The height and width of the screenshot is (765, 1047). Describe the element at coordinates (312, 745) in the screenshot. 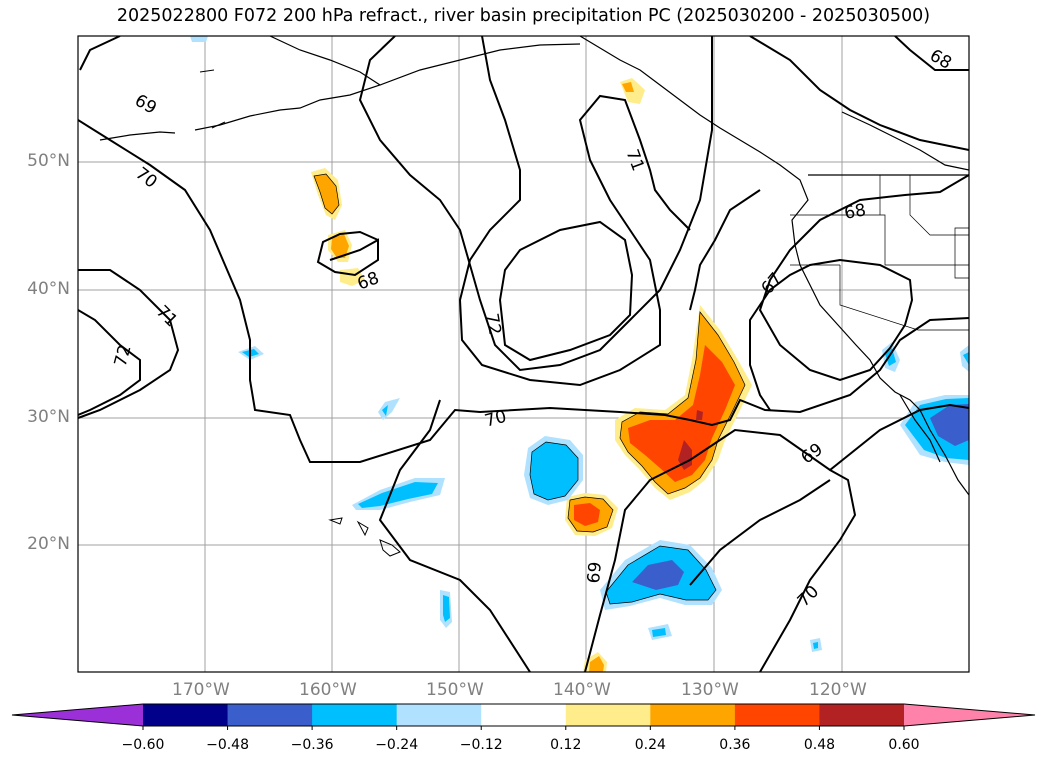

I see `colorbar-tick-label: −0.36` at that location.